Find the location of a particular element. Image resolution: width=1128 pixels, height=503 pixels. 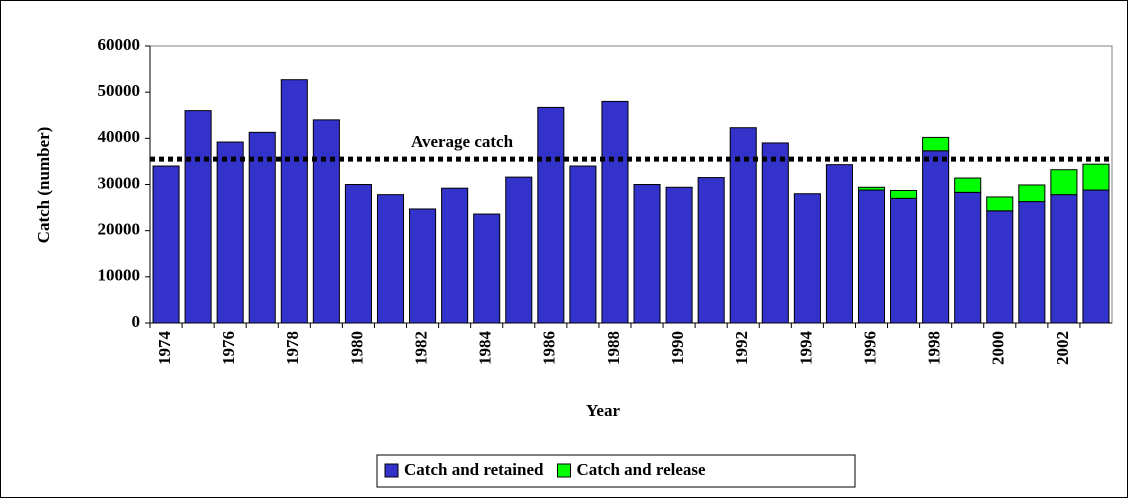

y-tick-label: 30000 is located at coordinates (119, 182).